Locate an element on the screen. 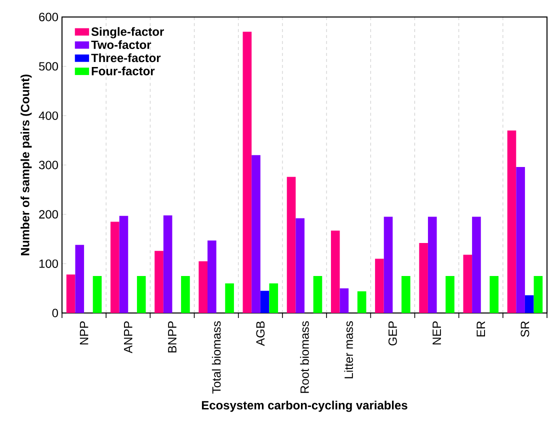 The height and width of the screenshot is (426, 552). y-tick-label: 400 is located at coordinates (48, 115).